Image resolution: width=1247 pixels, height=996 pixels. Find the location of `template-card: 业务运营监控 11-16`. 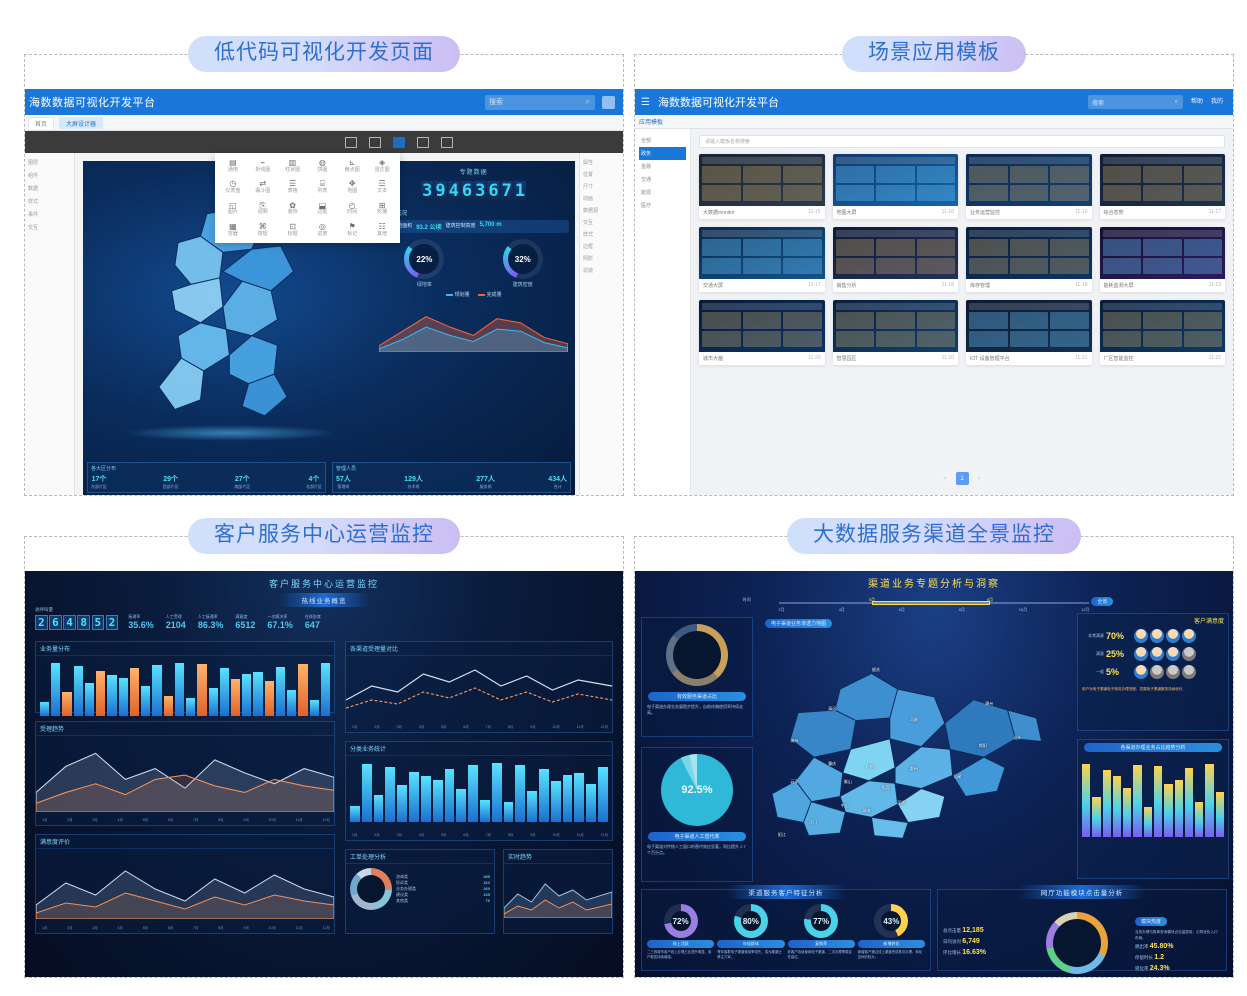

template-card: 业务运营监控 11-16 is located at coordinates (1029, 186).